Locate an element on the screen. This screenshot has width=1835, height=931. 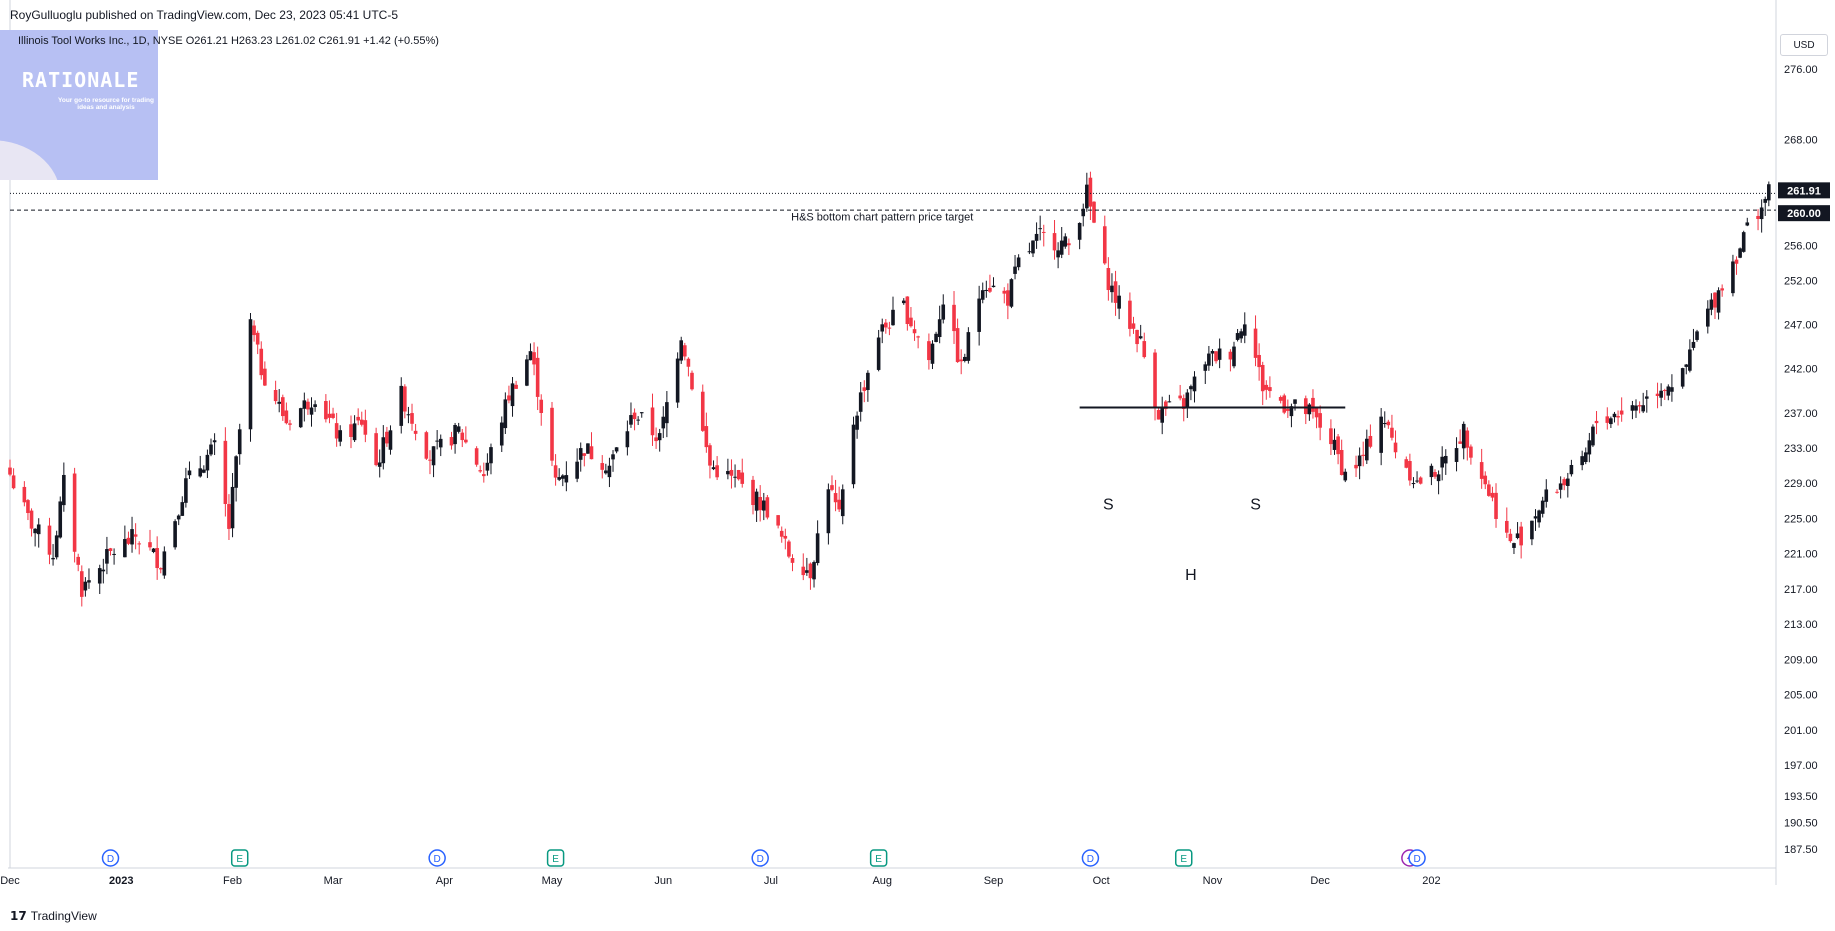
price-label-text: 260.00 is located at coordinates (1804, 214).